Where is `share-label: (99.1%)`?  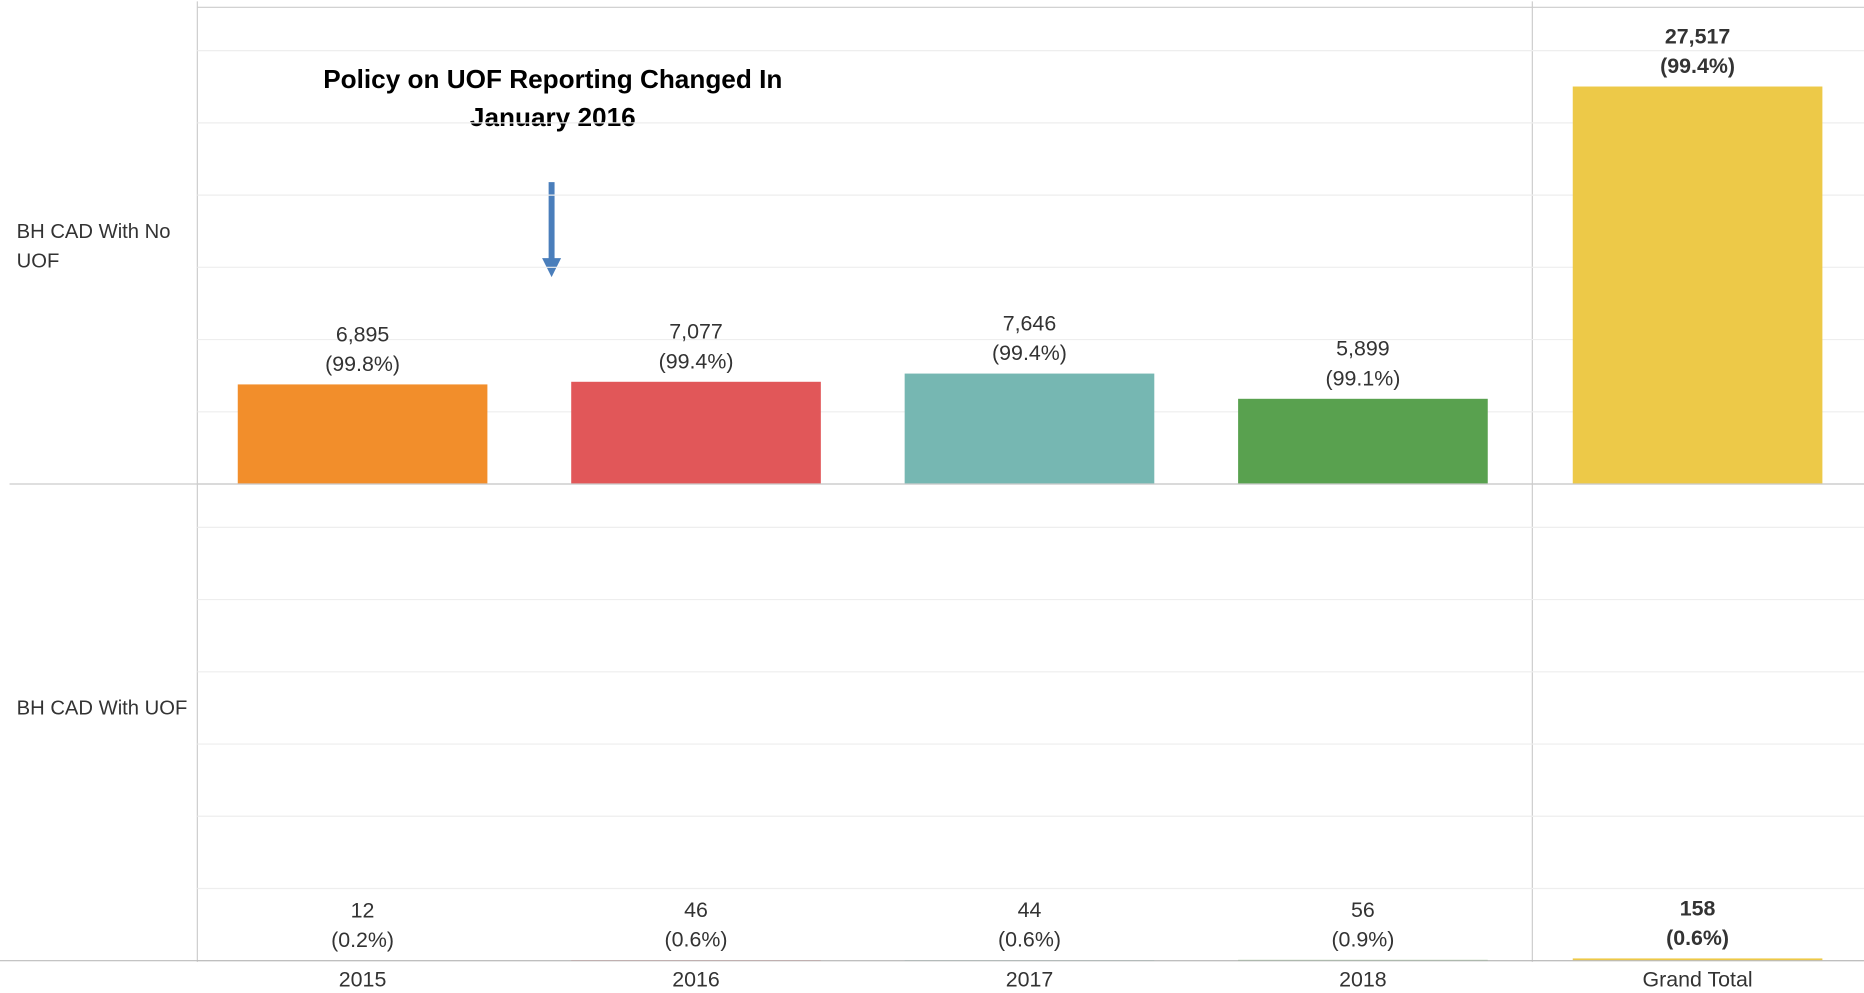
share-label: (99.1%) is located at coordinates (1363, 378).